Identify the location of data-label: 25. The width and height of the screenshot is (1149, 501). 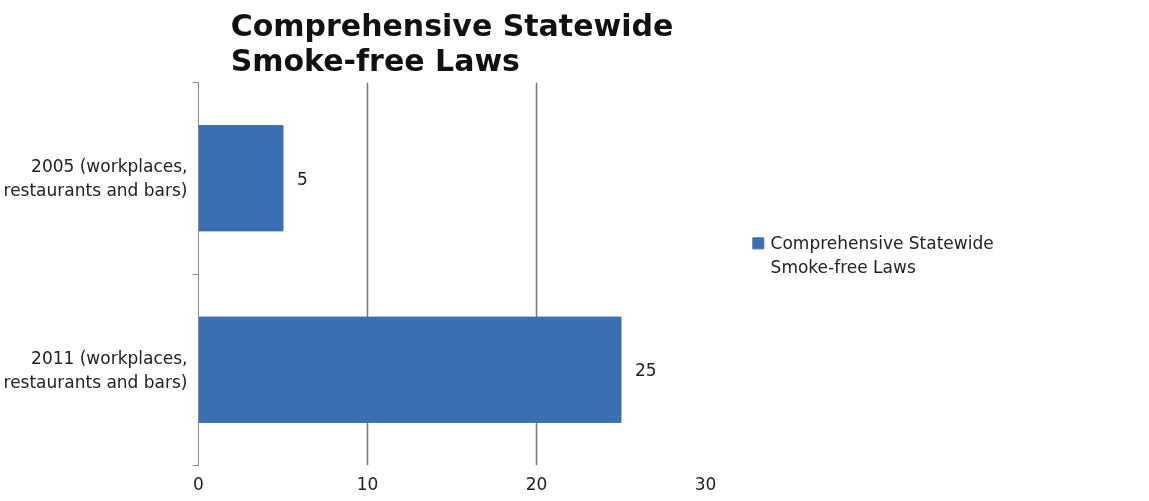
(646, 370).